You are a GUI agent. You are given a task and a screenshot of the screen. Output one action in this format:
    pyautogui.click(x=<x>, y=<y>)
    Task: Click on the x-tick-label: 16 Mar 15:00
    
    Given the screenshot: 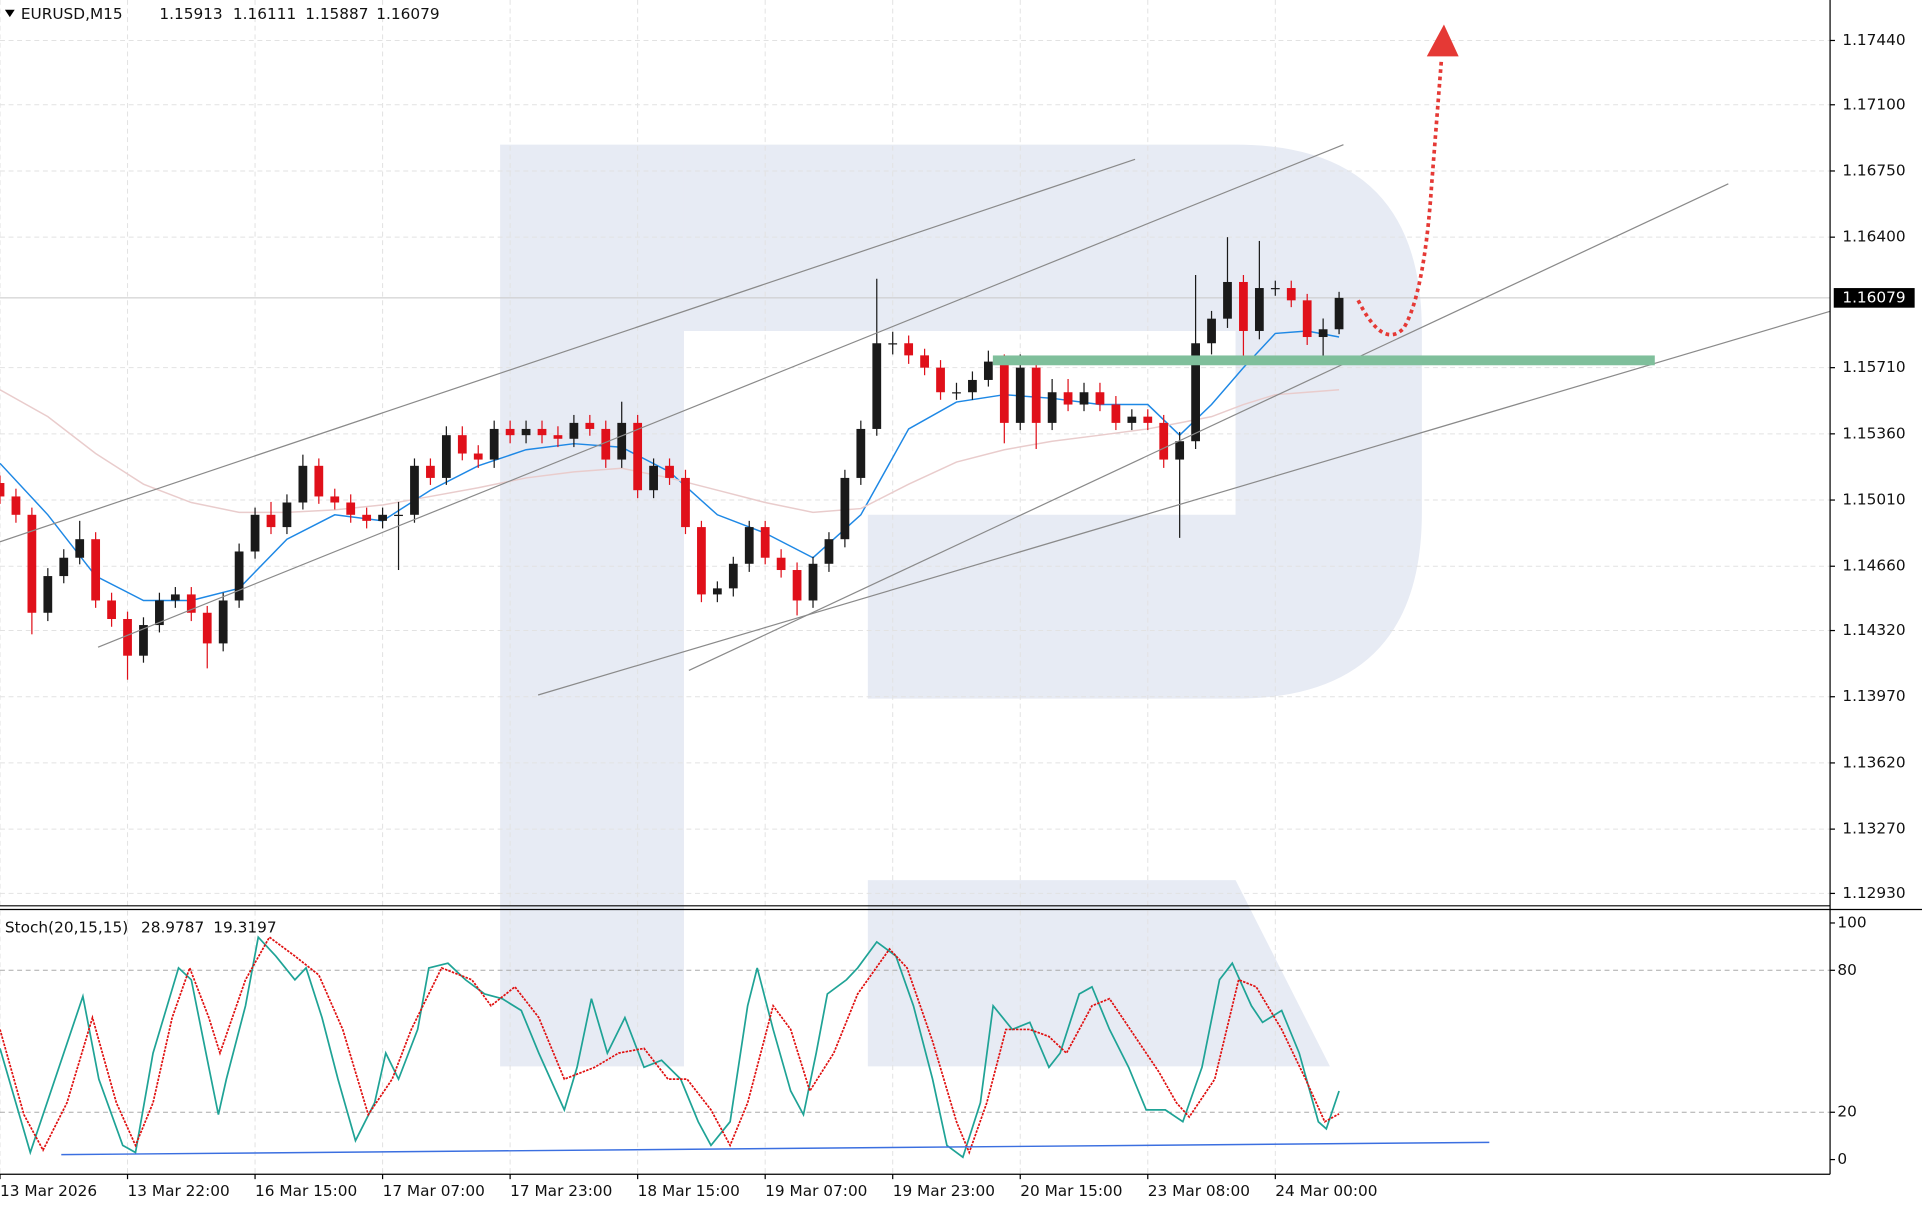 What is the action you would take?
    pyautogui.click(x=306, y=1191)
    